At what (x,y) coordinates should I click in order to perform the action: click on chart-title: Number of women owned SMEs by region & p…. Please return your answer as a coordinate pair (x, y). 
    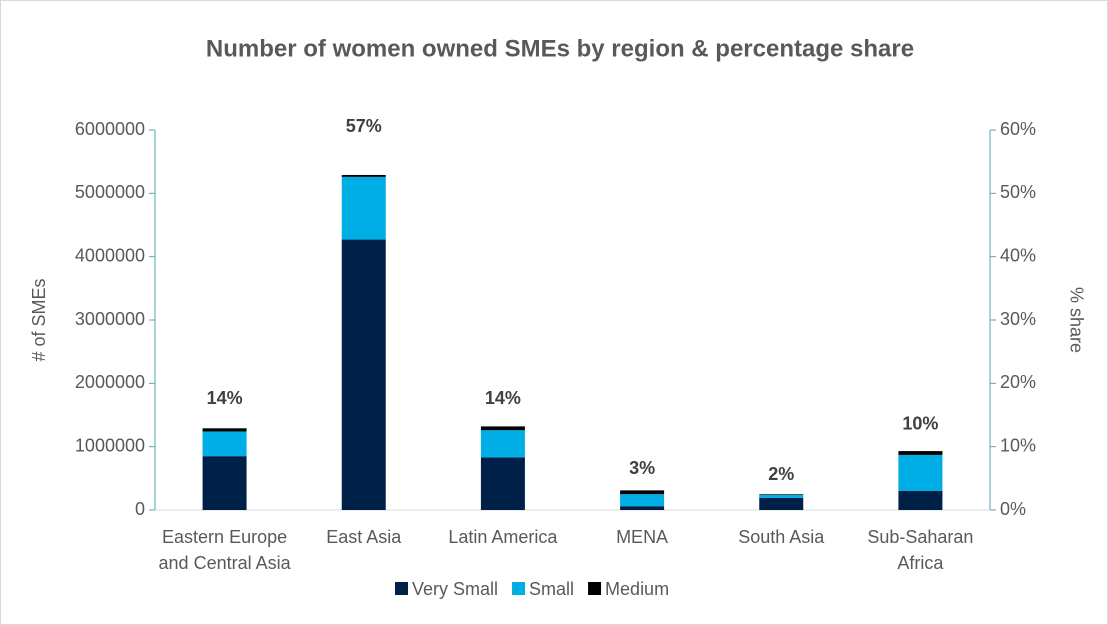
    Looking at the image, I should click on (560, 48).